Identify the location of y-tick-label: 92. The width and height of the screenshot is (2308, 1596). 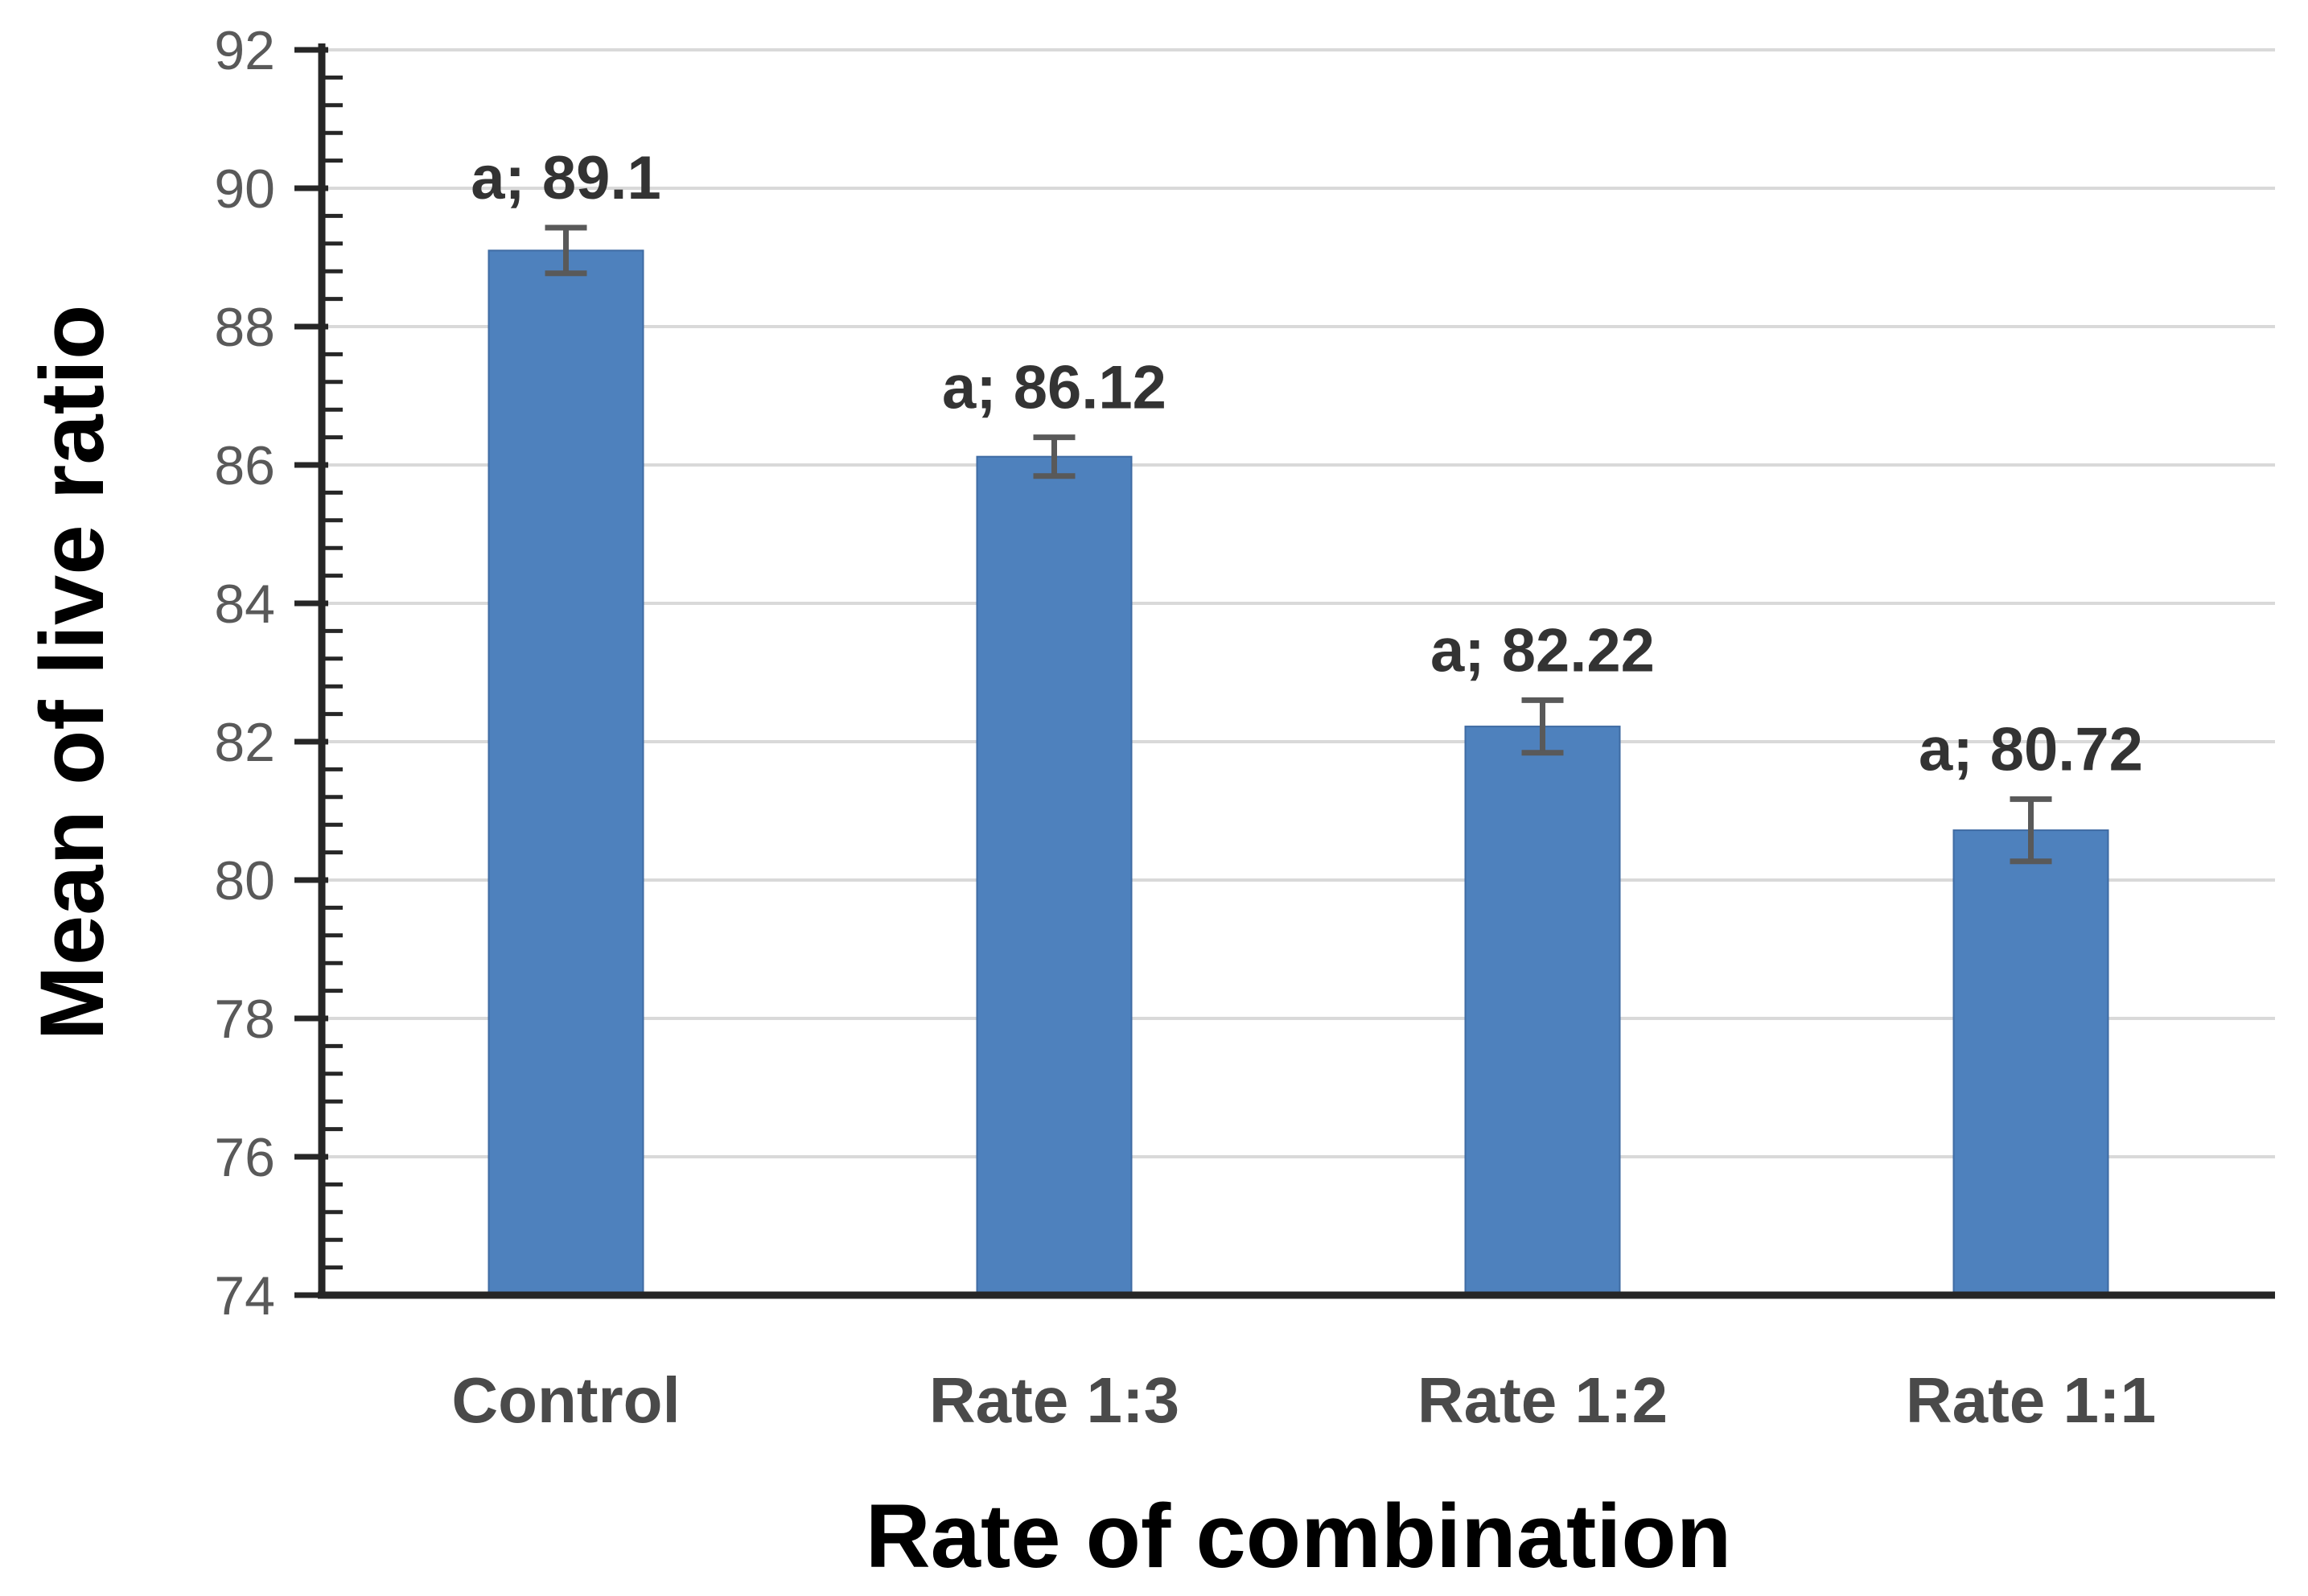
(244, 50).